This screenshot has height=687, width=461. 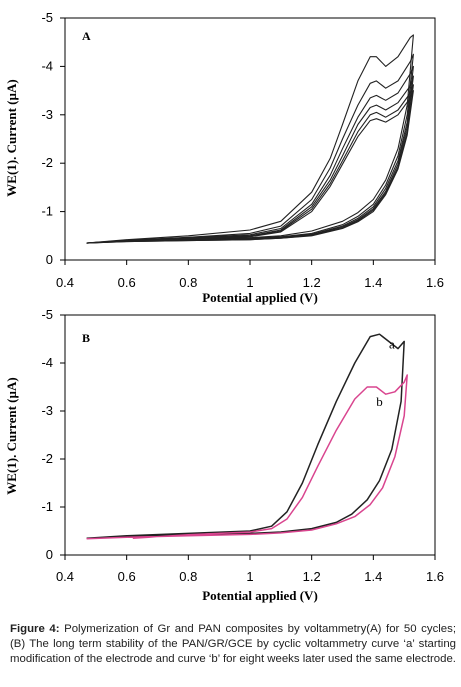 I want to click on curve-annotation: a, so click(x=392, y=344).